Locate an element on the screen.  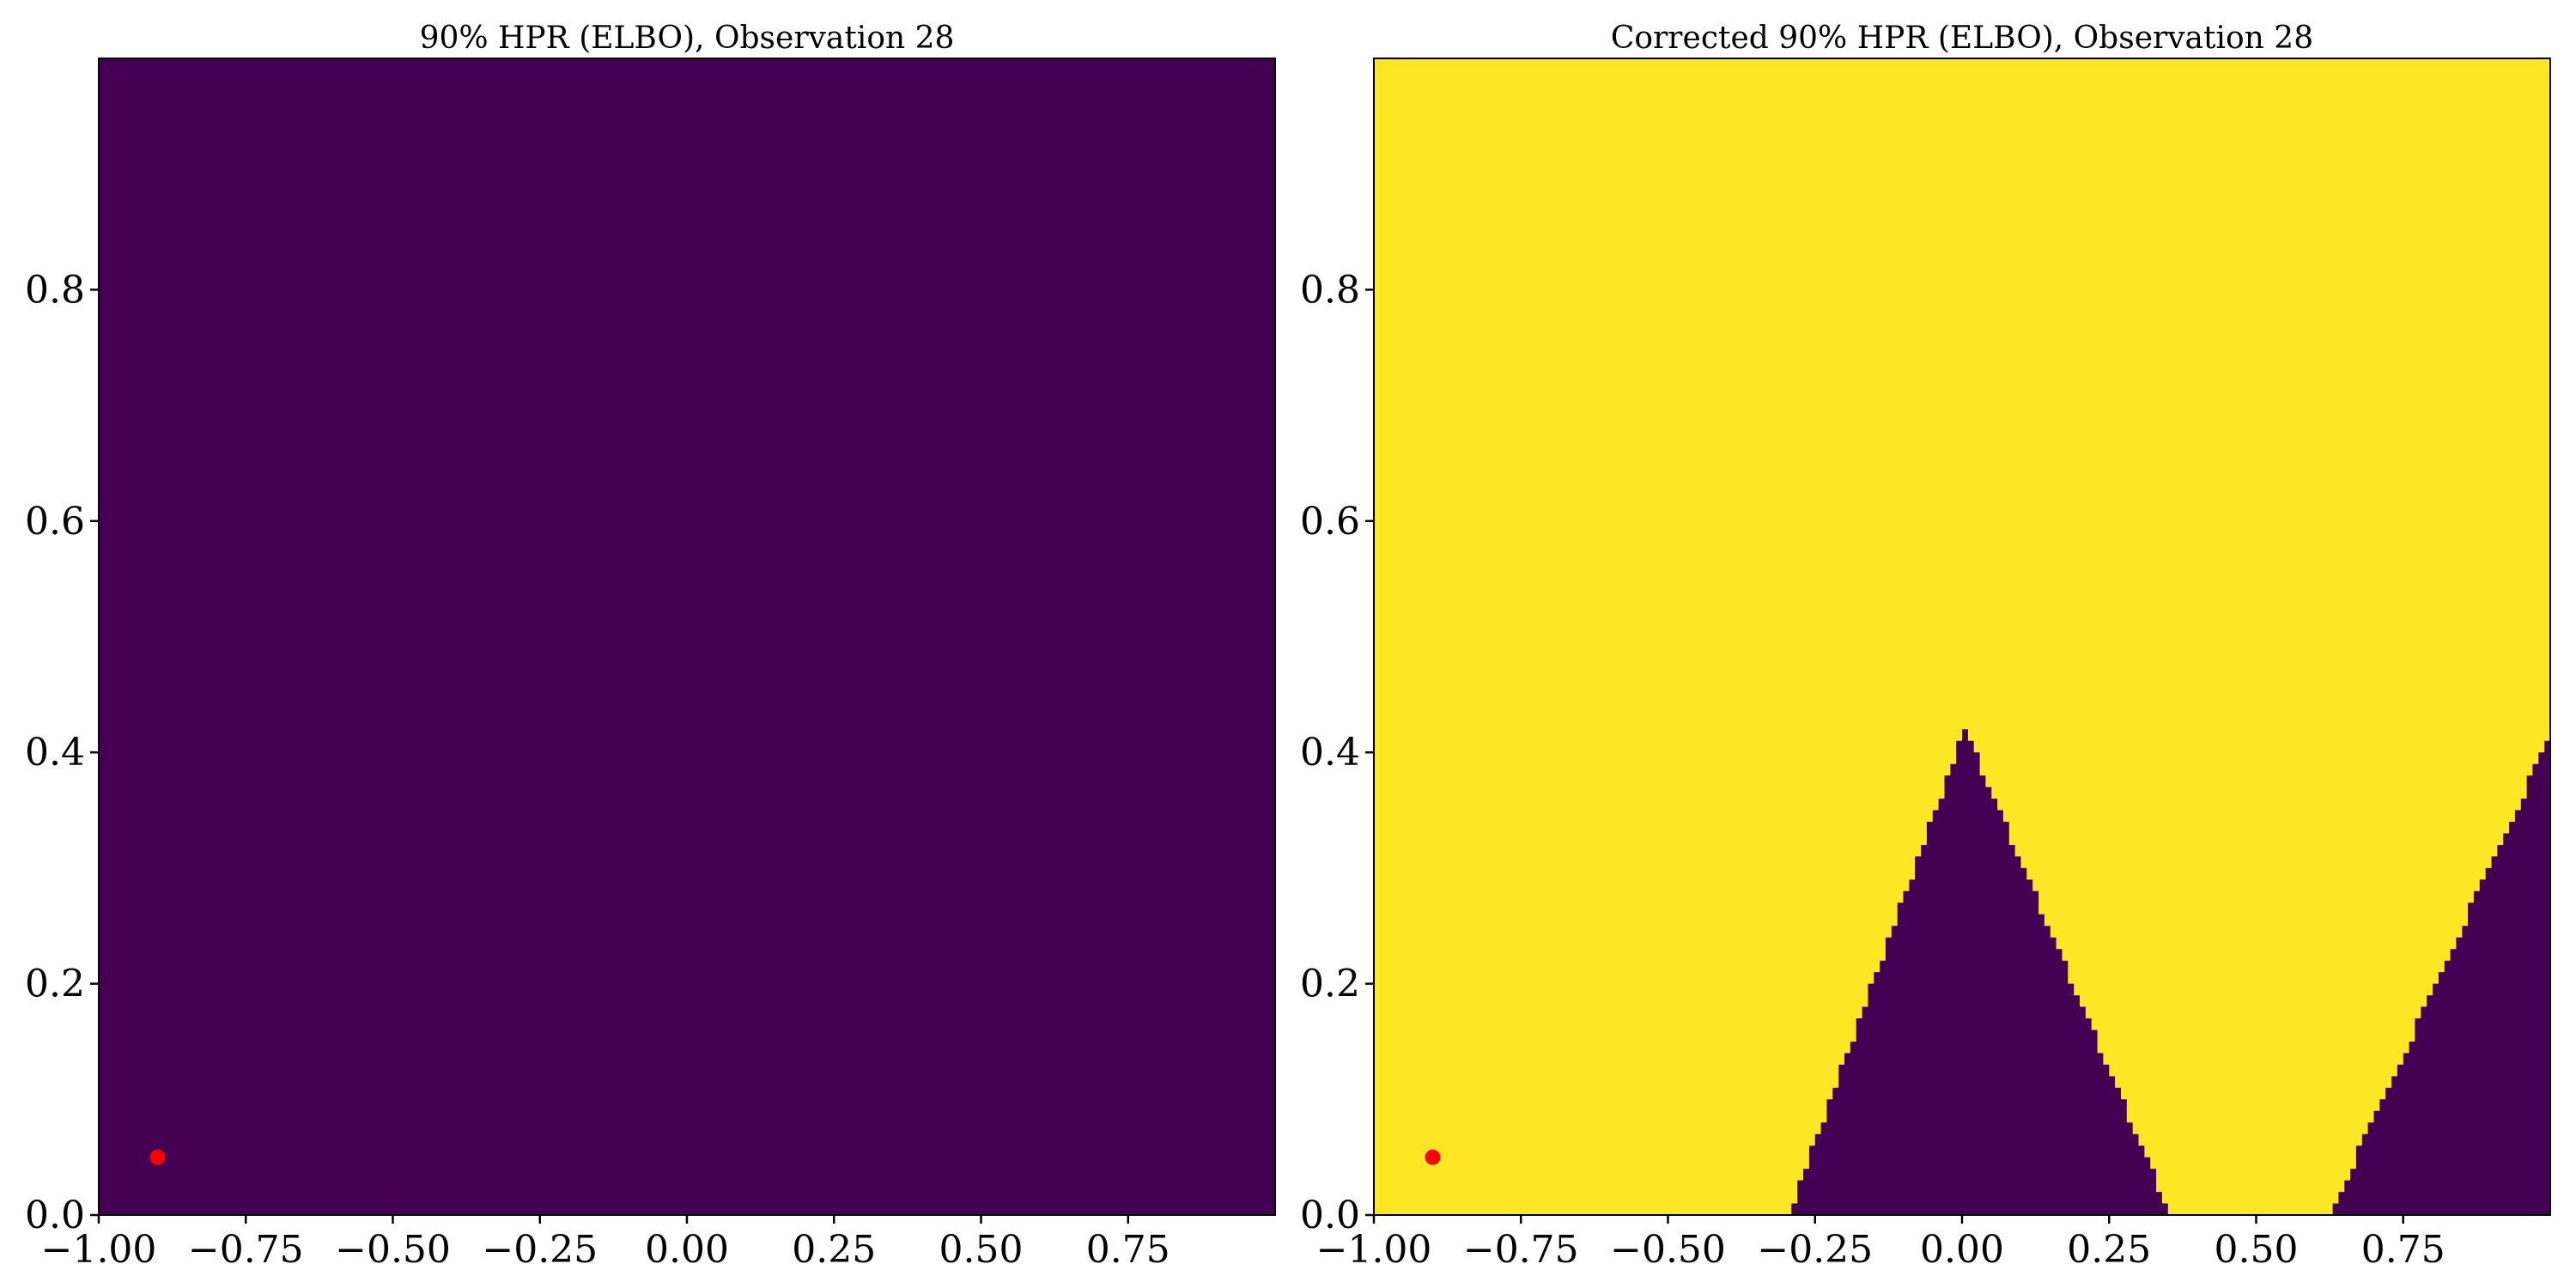
outside-region-right-wedge is located at coordinates (2438, 977).